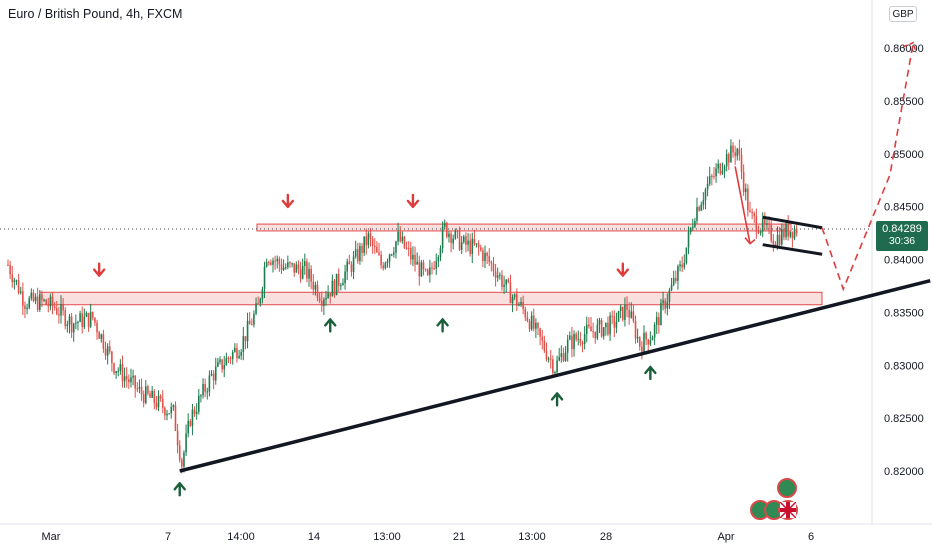 Image resolution: width=932 pixels, height=550 pixels. Describe the element at coordinates (787, 488) in the screenshot. I see `green-circle-icon` at that location.